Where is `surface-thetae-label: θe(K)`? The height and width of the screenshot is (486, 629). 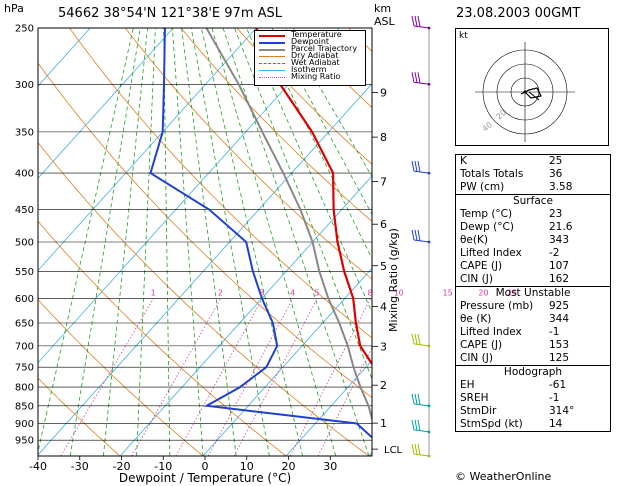
surface-thetae-label: θe(K) is located at coordinates (474, 240).